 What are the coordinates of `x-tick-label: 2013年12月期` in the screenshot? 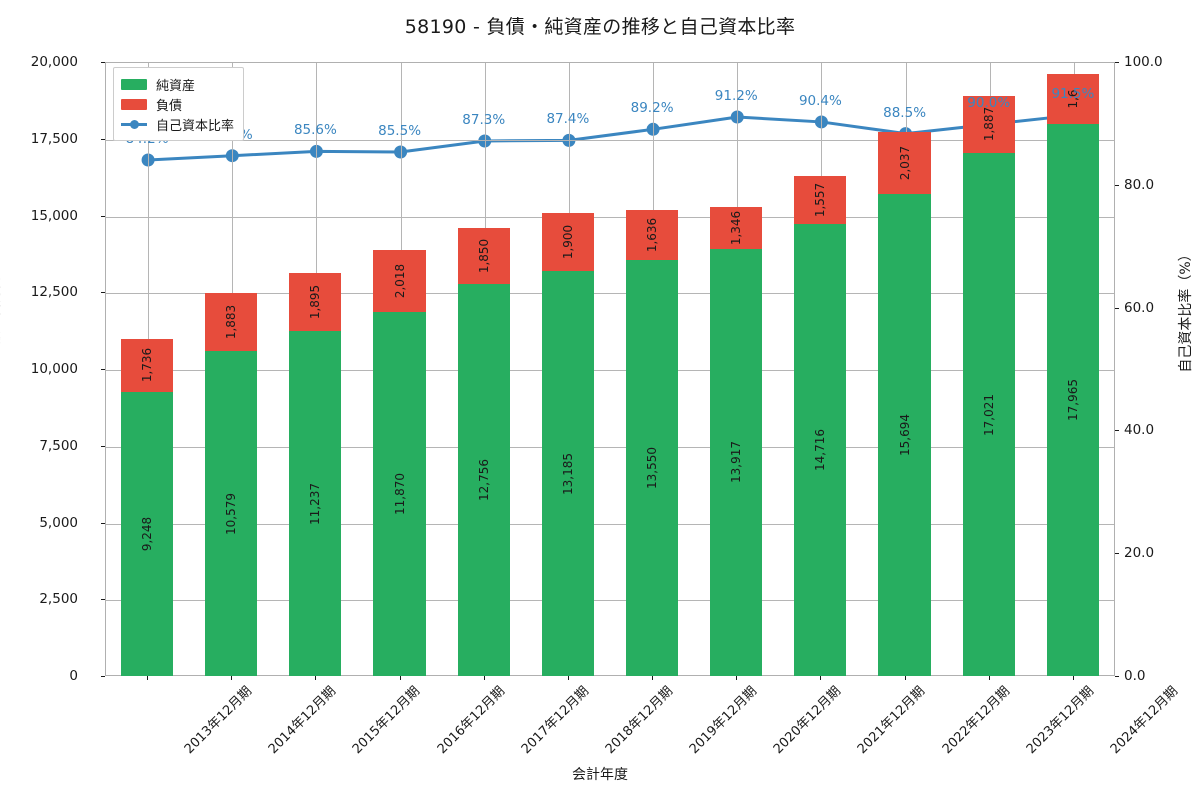 It's located at (218, 720).